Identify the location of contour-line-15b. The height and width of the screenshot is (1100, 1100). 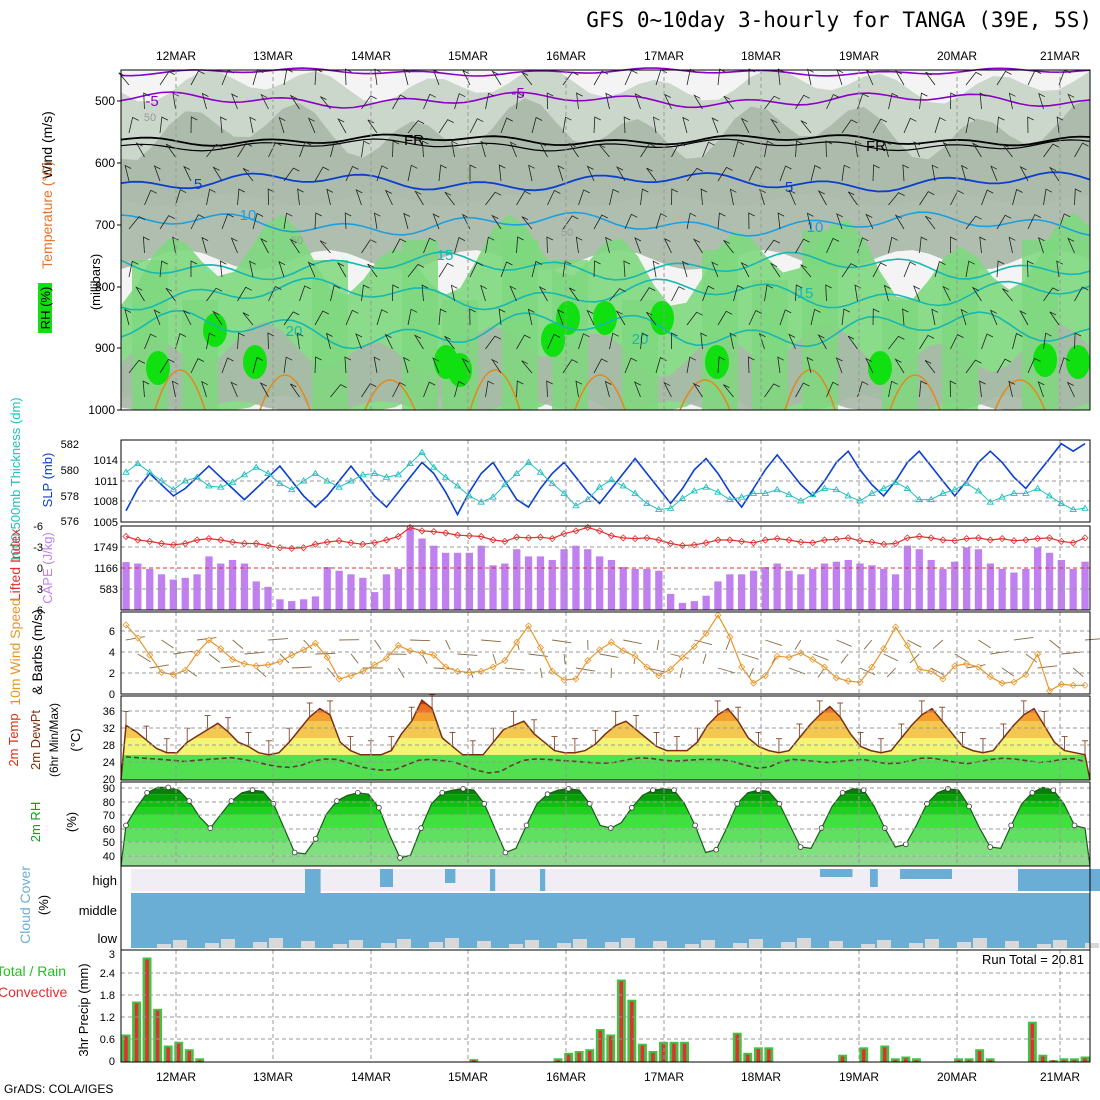
(605, 294).